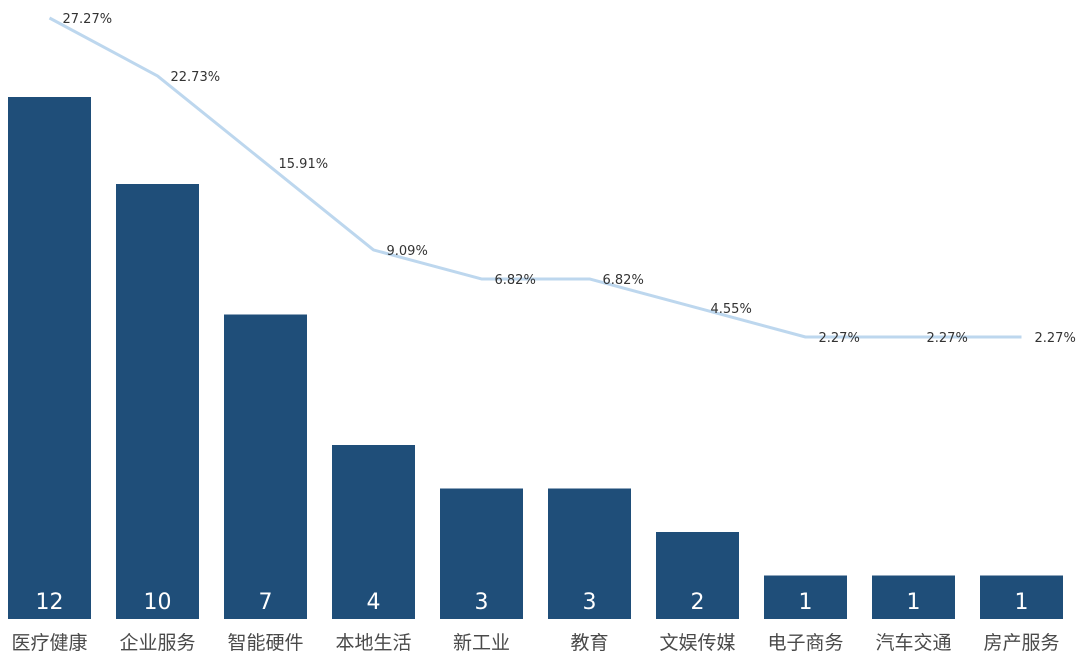 The image size is (1083, 663). Describe the element at coordinates (266, 602) in the screenshot. I see `bar-value-label-2: 7` at that location.